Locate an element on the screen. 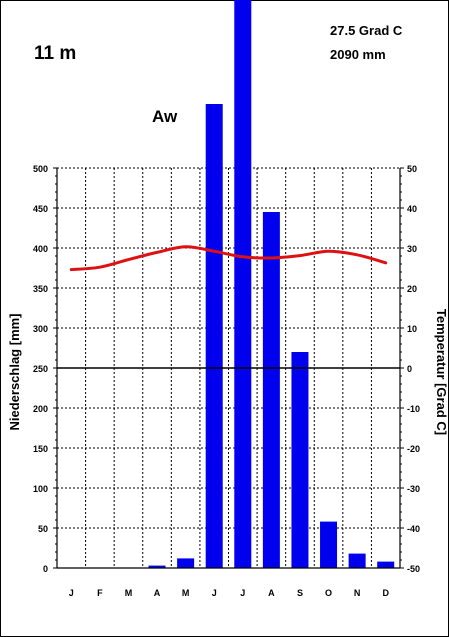  left-tick-label: 100 is located at coordinates (40, 489).